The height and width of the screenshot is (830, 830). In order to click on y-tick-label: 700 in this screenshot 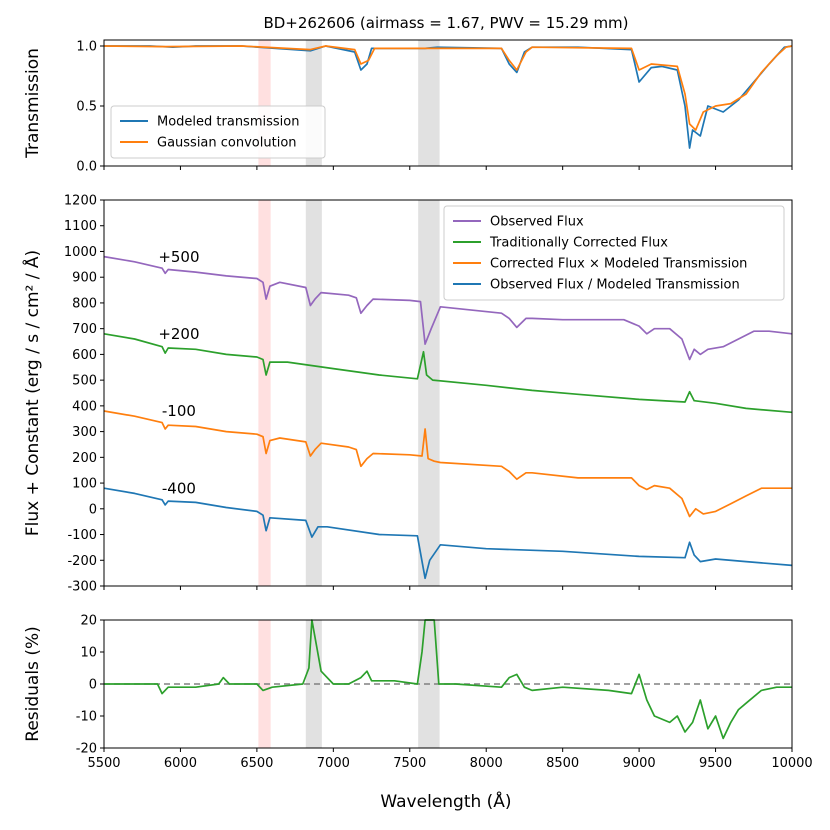, I will do `click(84, 329)`.